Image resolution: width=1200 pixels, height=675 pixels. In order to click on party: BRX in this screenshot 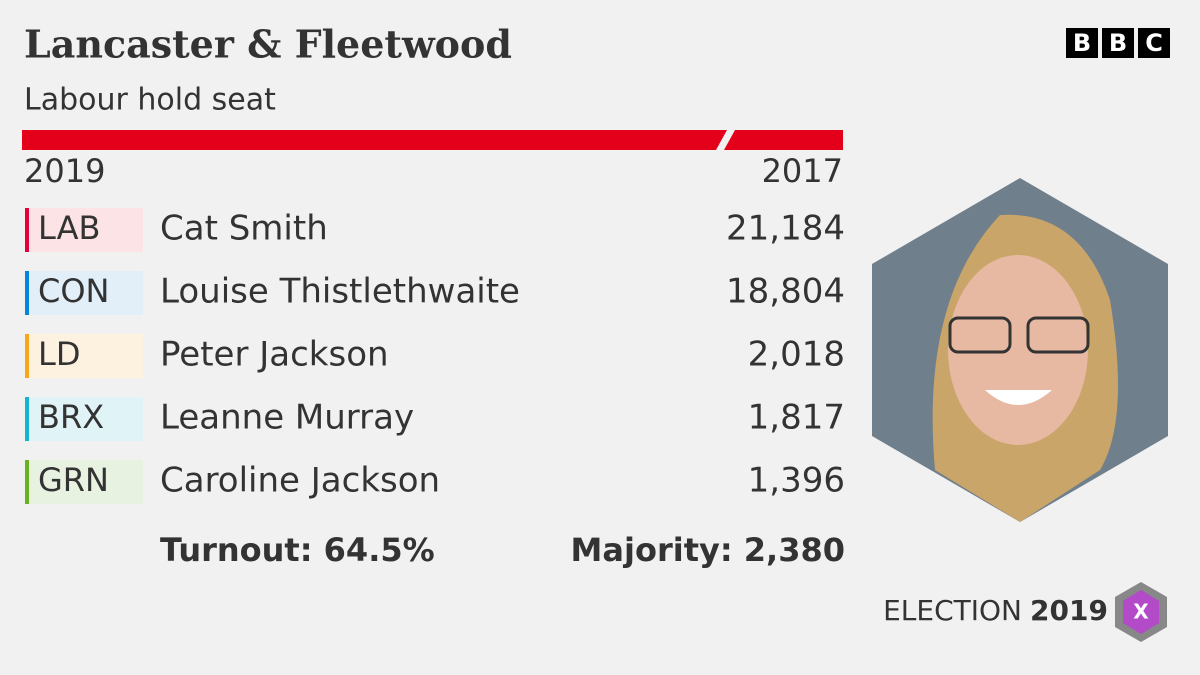, I will do `click(71, 417)`.